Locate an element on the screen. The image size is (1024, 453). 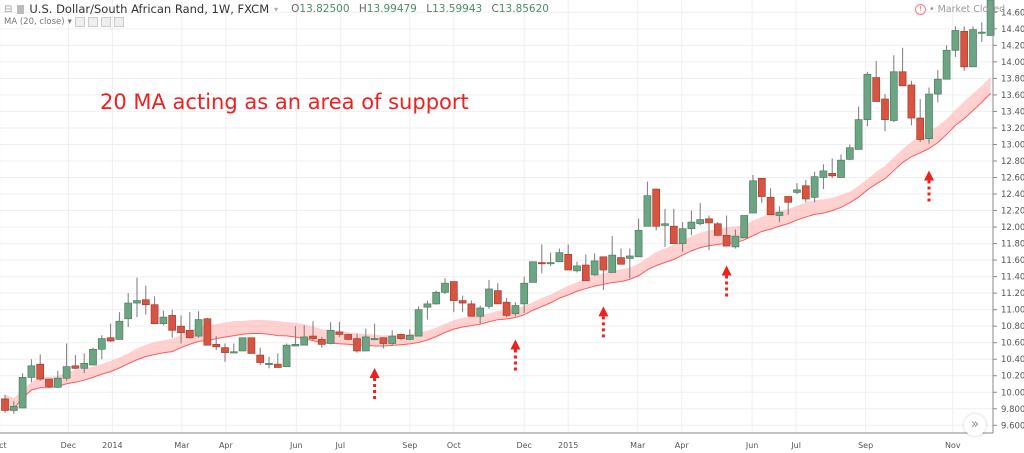
low-value: 13.59943 is located at coordinates (457, 9).